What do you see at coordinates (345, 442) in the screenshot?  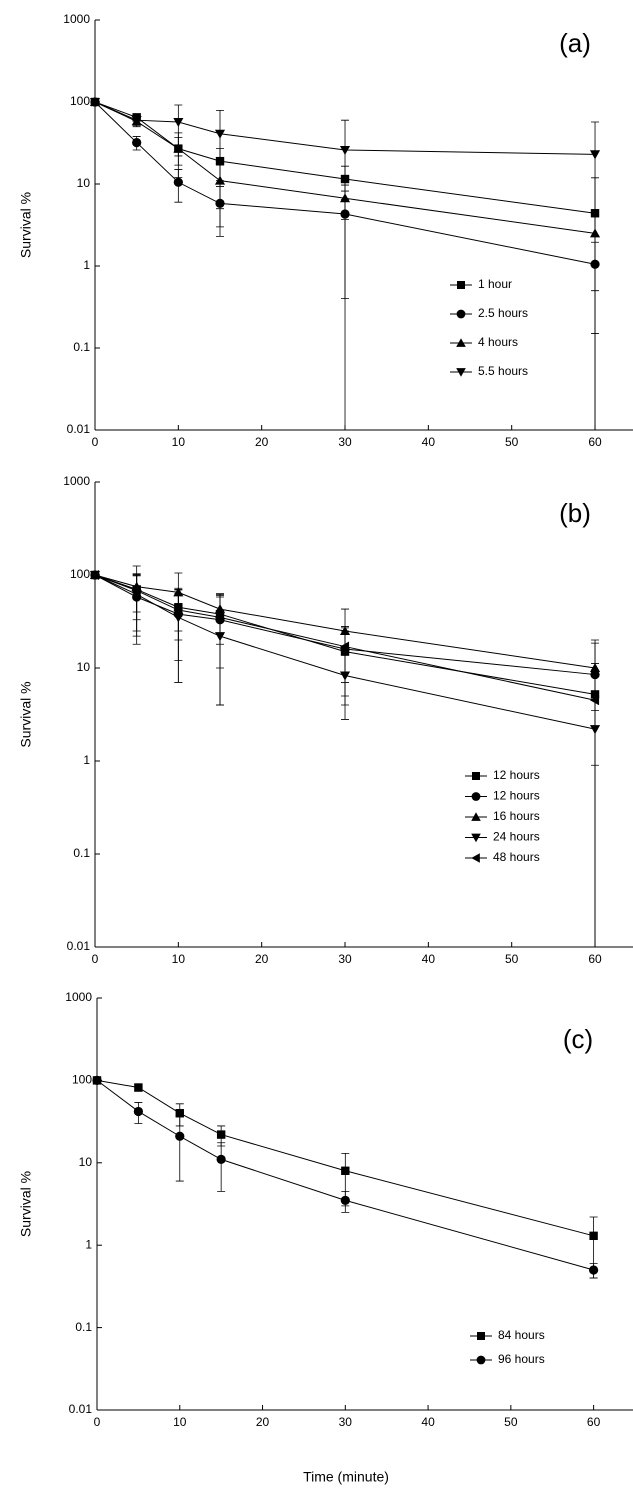 I see `x-tick-label: 30` at bounding box center [345, 442].